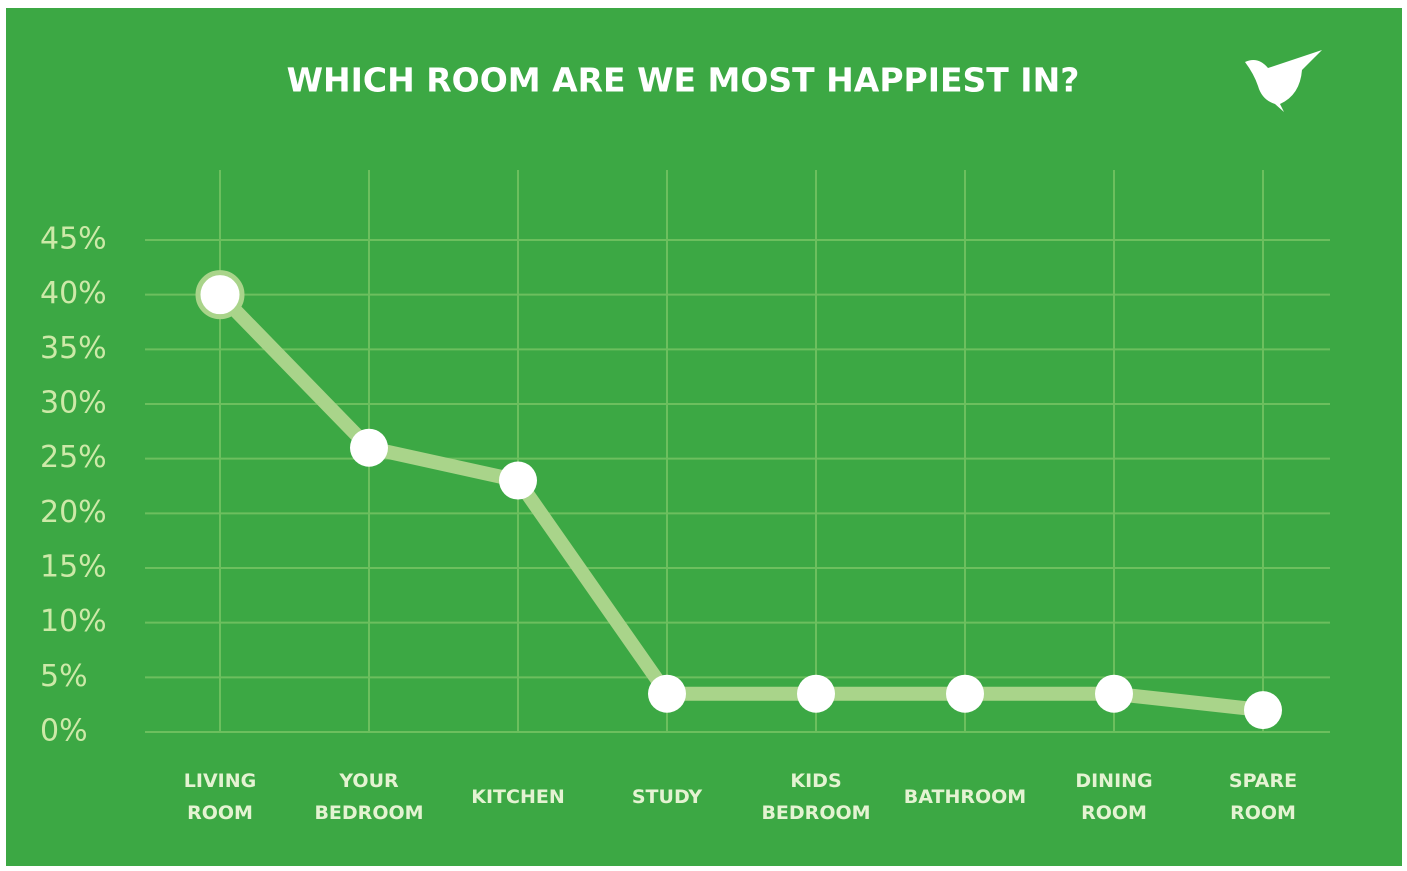  Describe the element at coordinates (73, 403) in the screenshot. I see `y-tick-label: 30%` at that location.